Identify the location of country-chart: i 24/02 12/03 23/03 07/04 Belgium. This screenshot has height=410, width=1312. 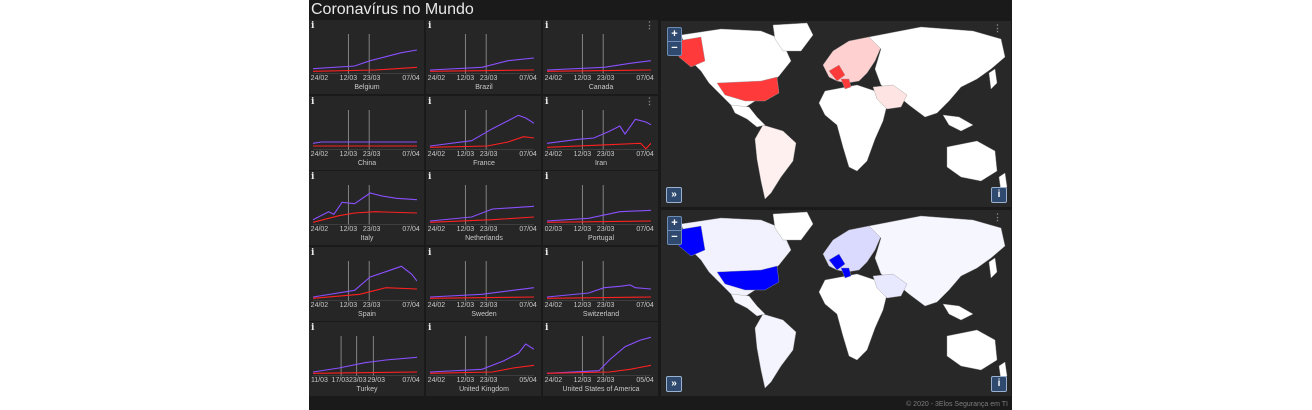
(367, 57).